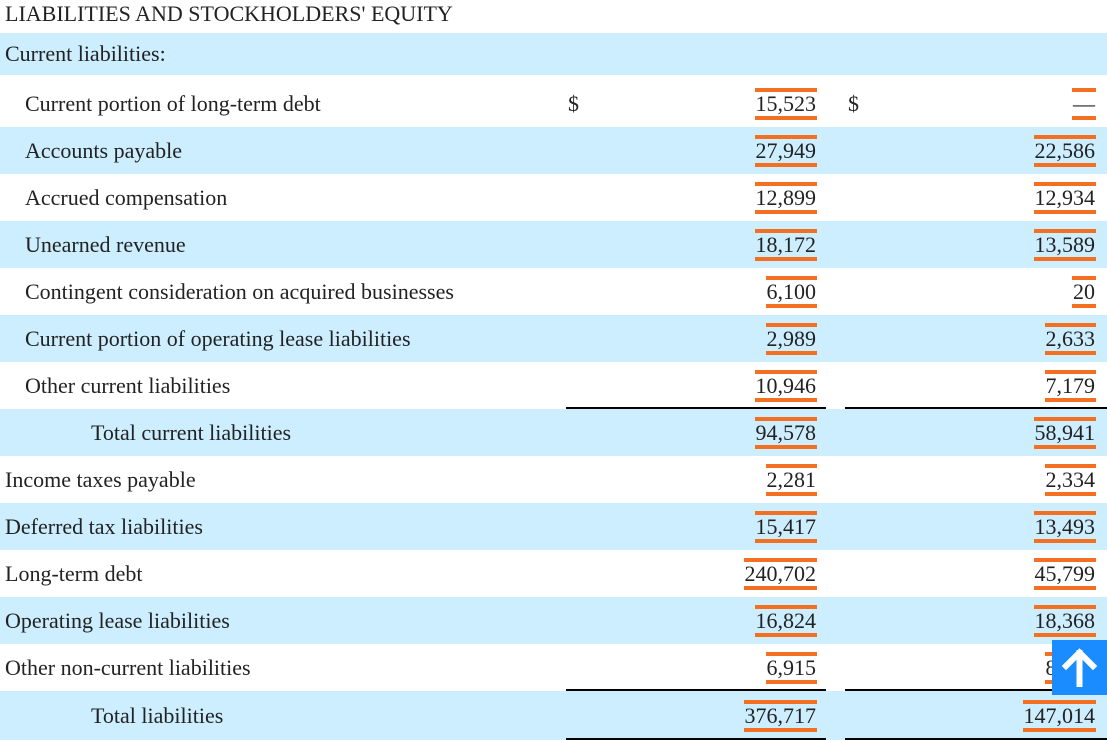  I want to click on cell-value: 2,989, so click(791, 338).